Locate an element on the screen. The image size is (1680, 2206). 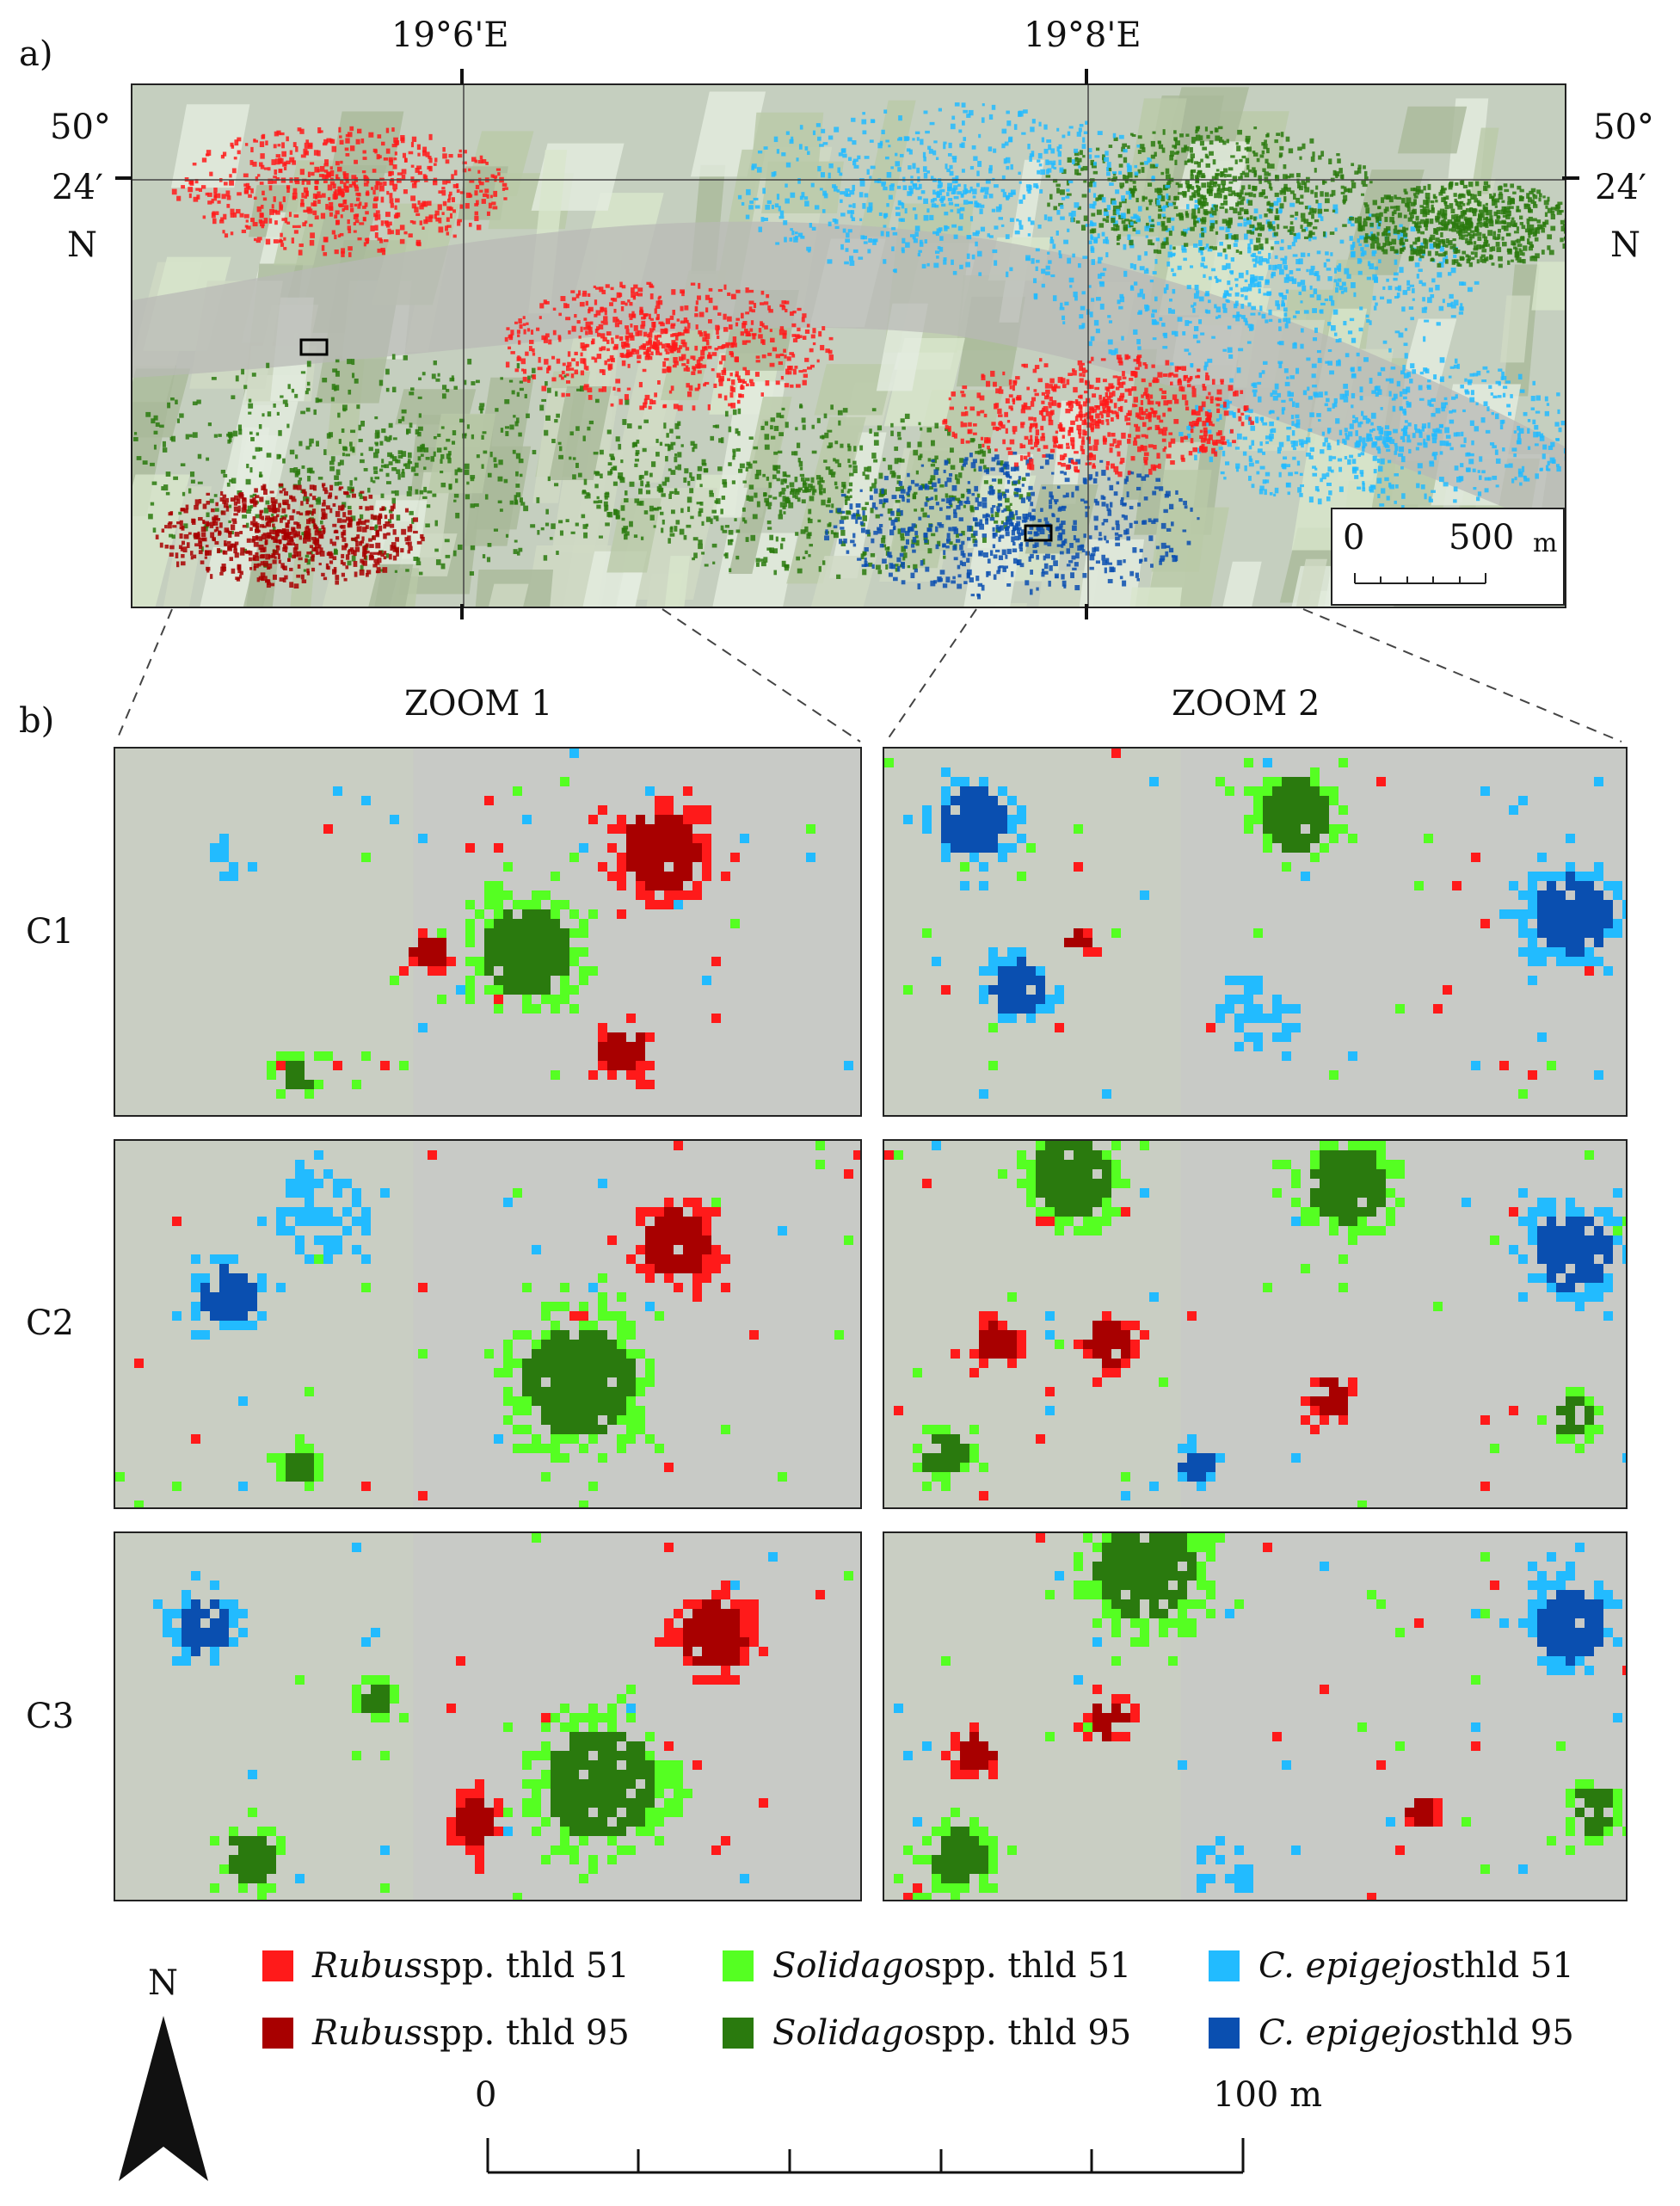
zoom-scale-ruler is located at coordinates (866, 2156).